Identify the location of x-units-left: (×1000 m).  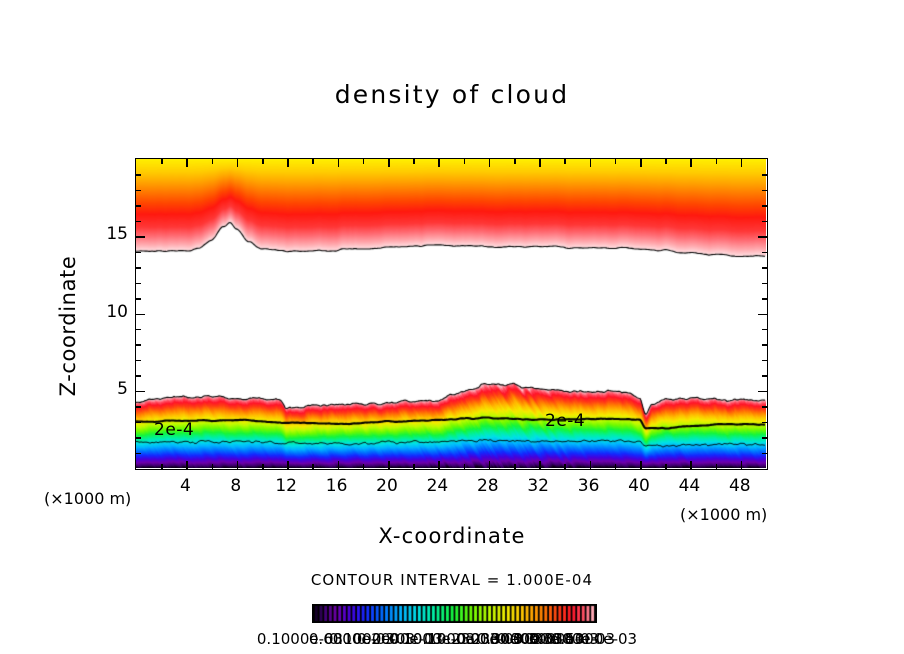
(88, 498).